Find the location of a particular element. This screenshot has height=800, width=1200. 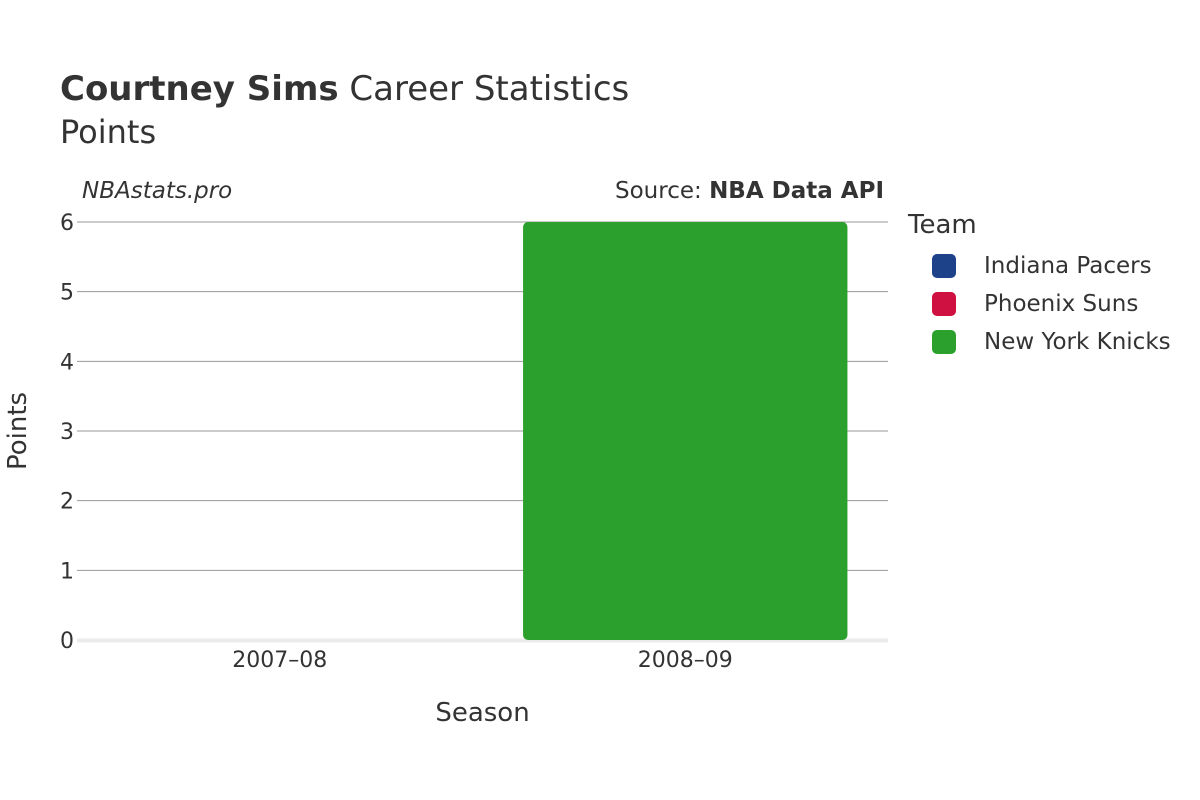

legend-item-new-york-knicks: New York Knicks is located at coordinates (1051, 342).